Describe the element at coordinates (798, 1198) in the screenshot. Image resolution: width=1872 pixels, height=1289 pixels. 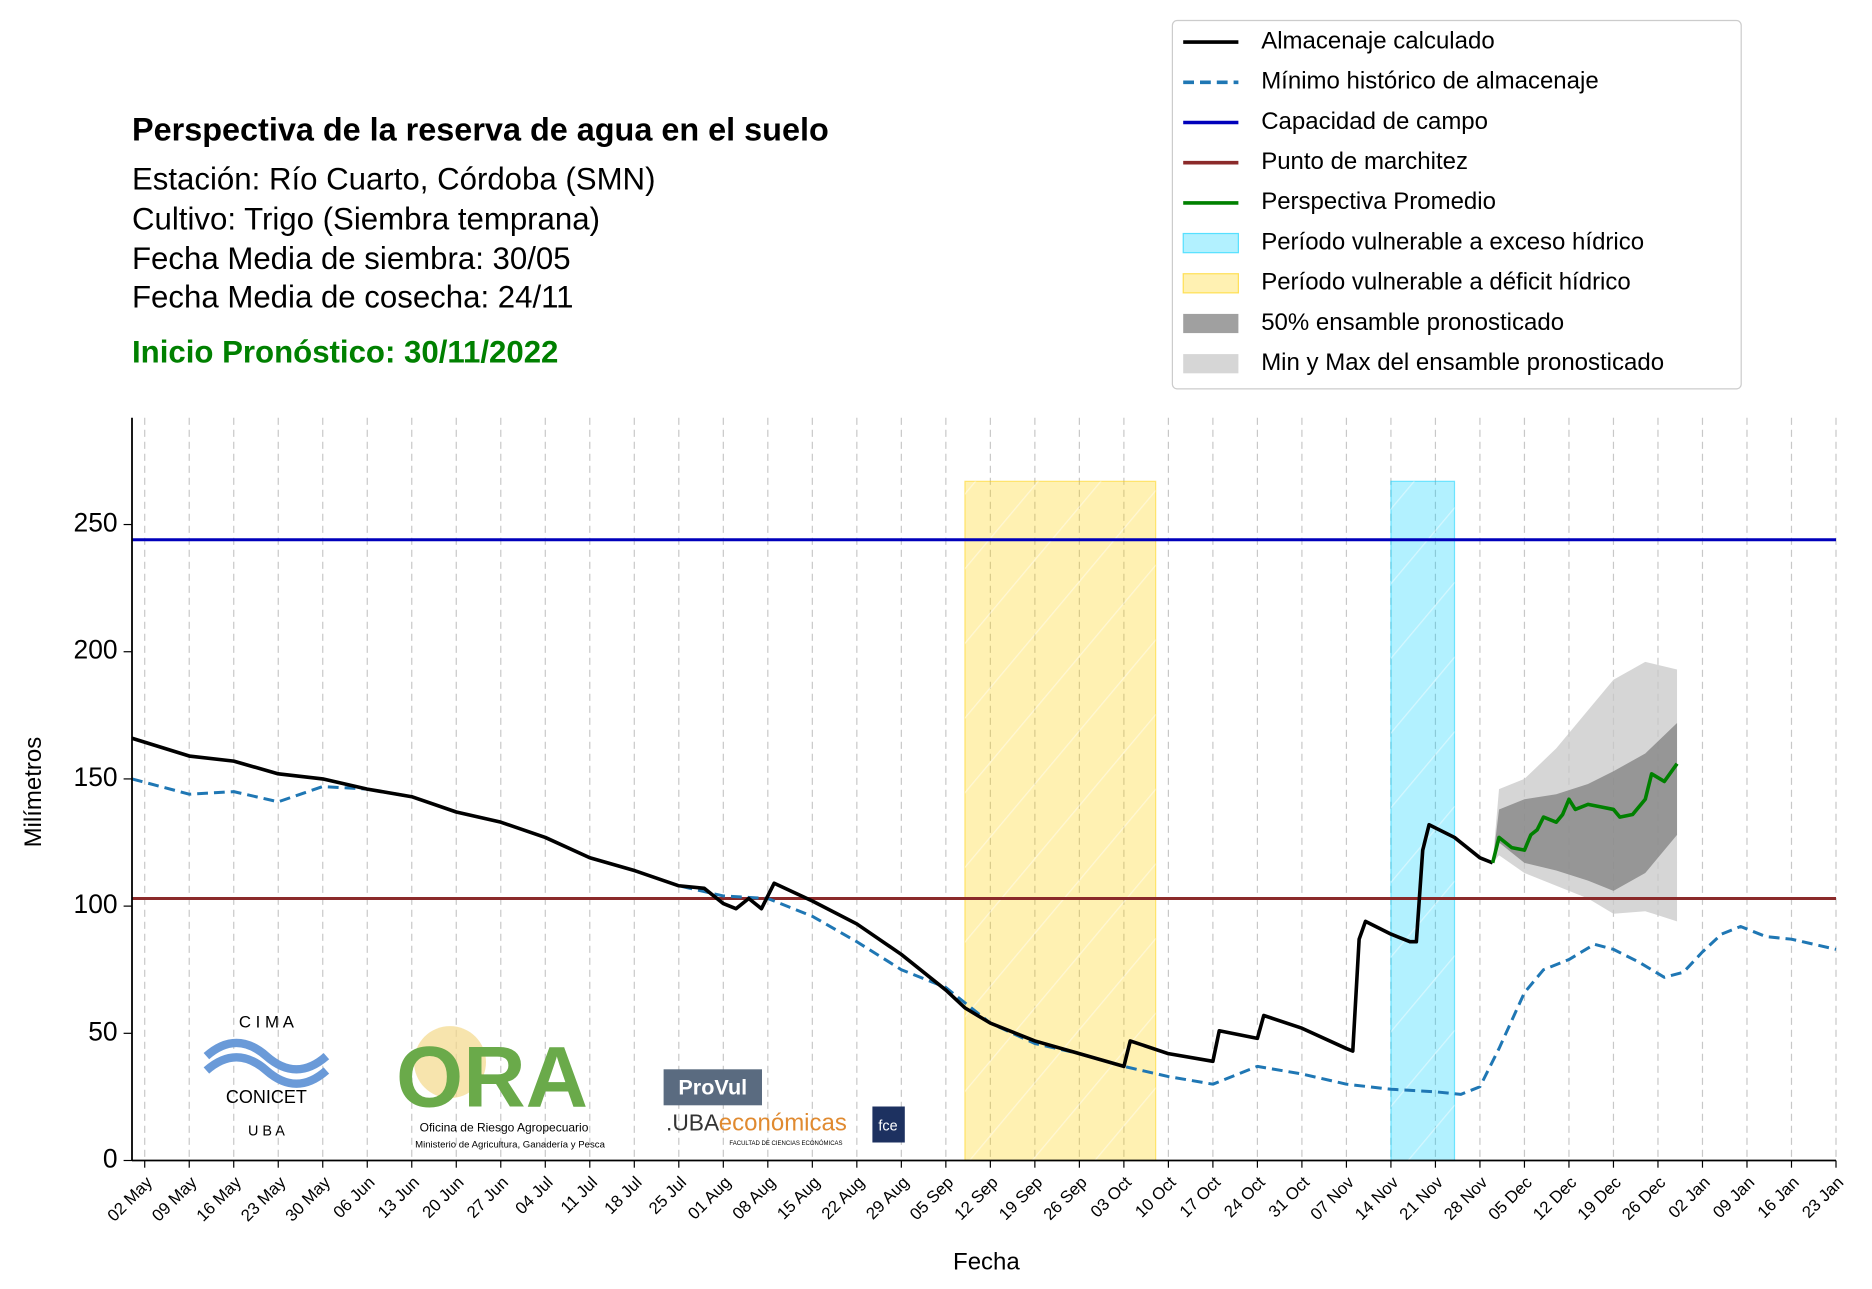
I see `x-tick-label: 15 Aug` at that location.